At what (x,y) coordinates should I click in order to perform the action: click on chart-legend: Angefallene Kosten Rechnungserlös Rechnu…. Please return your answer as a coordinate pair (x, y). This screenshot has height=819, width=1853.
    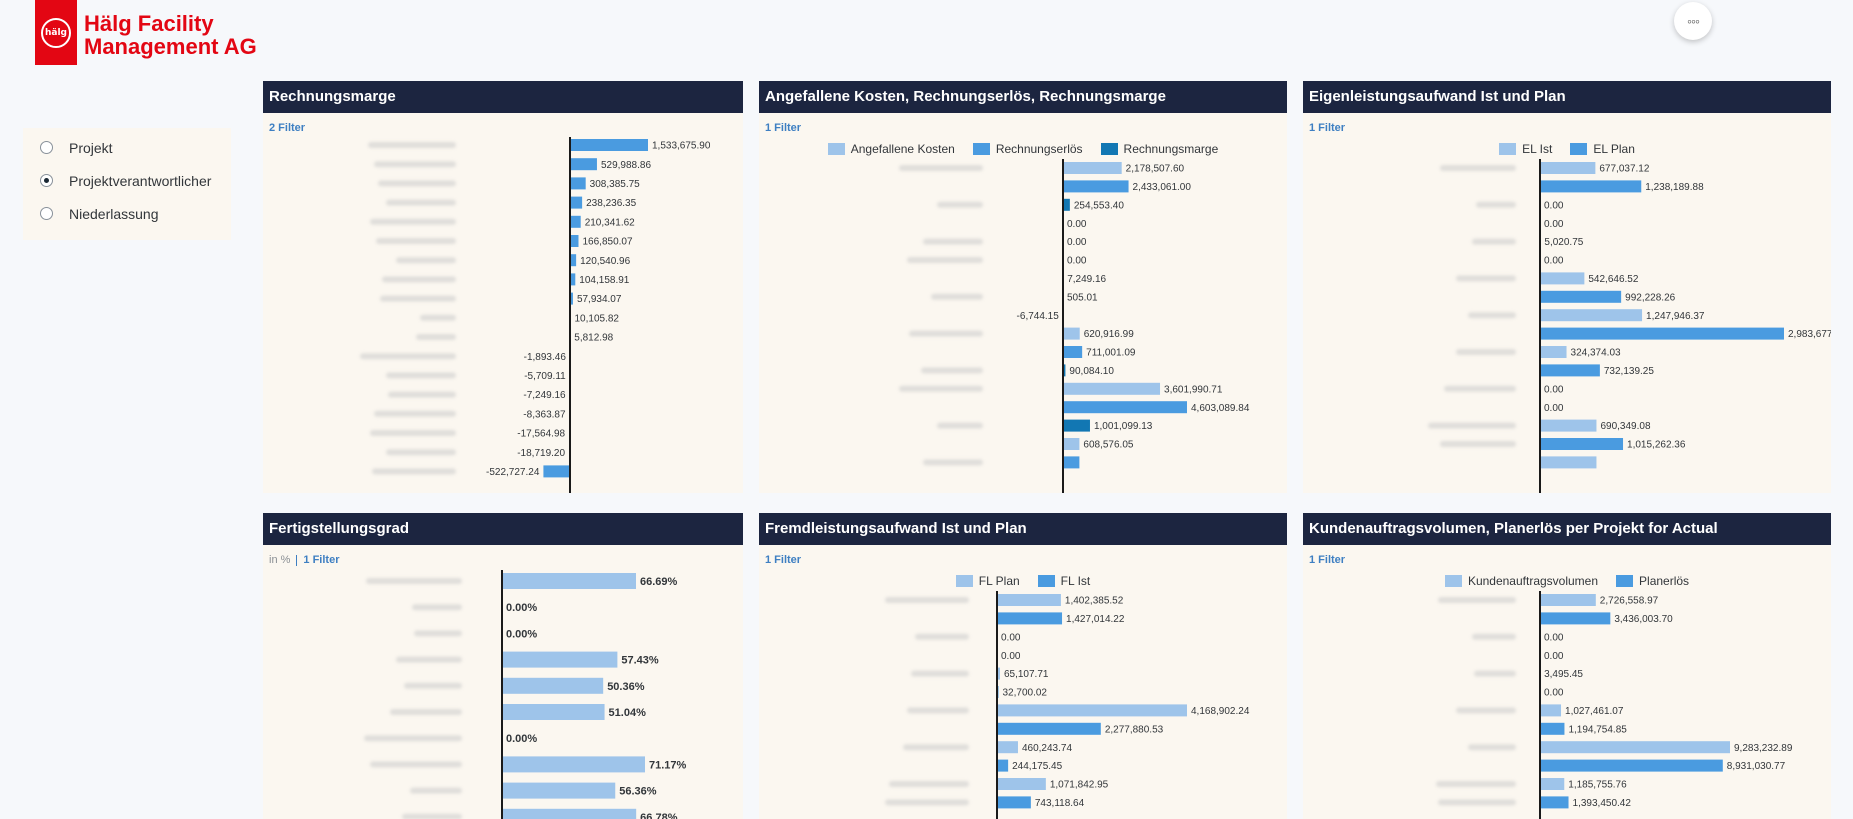
    Looking at the image, I should click on (1023, 149).